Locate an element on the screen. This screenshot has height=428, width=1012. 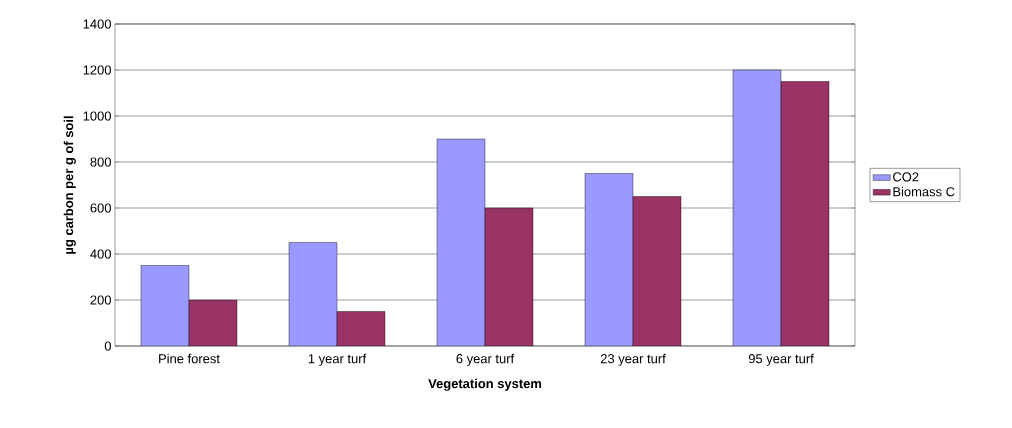
y-tick-label: 0 is located at coordinates (107, 346).